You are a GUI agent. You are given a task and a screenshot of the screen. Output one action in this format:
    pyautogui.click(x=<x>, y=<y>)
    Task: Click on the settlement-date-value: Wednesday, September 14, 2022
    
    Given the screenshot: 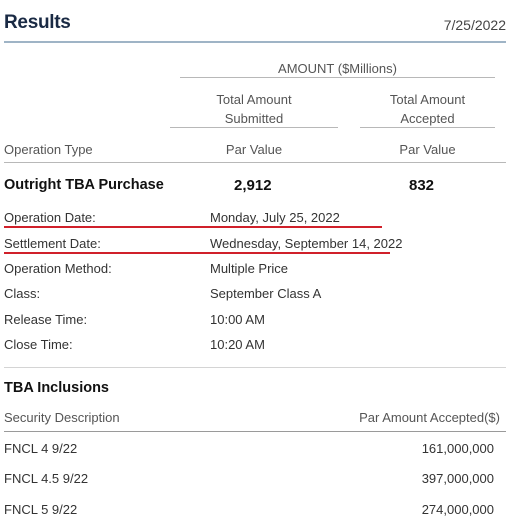 What is the action you would take?
    pyautogui.click(x=306, y=243)
    